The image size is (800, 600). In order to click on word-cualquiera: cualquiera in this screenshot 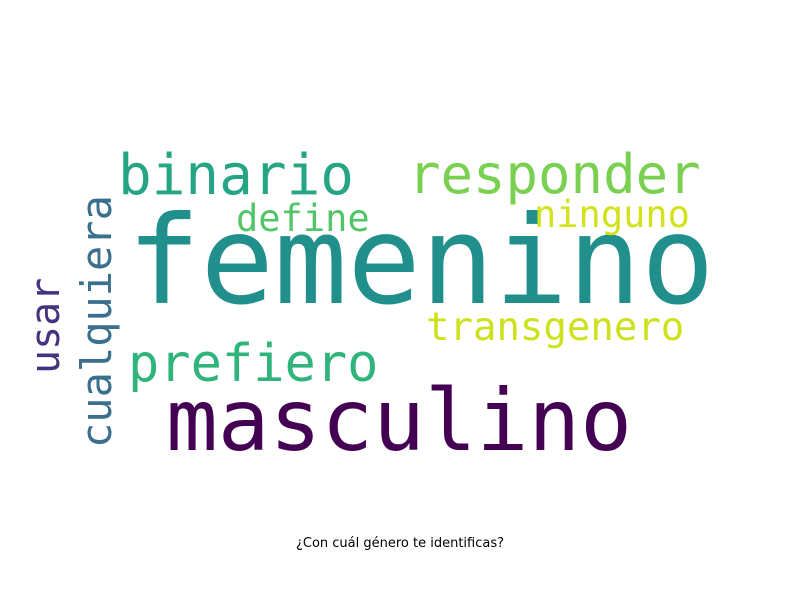, I will do `click(96, 321)`.